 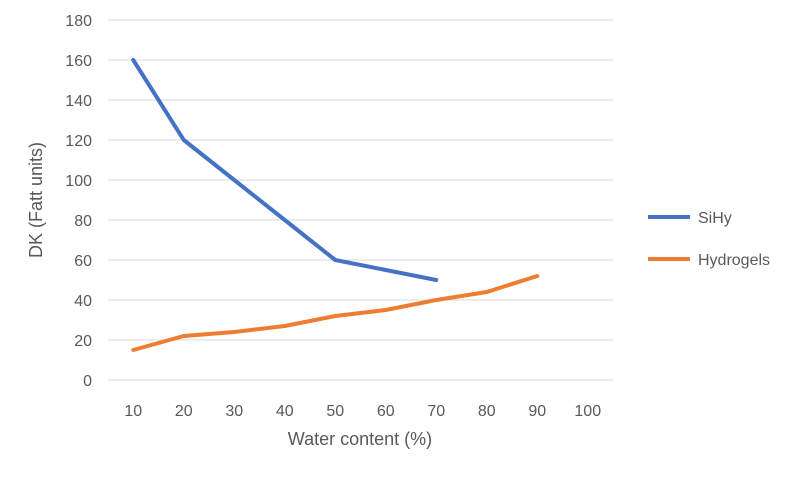 I want to click on y-tick-label: 180, so click(x=78, y=21).